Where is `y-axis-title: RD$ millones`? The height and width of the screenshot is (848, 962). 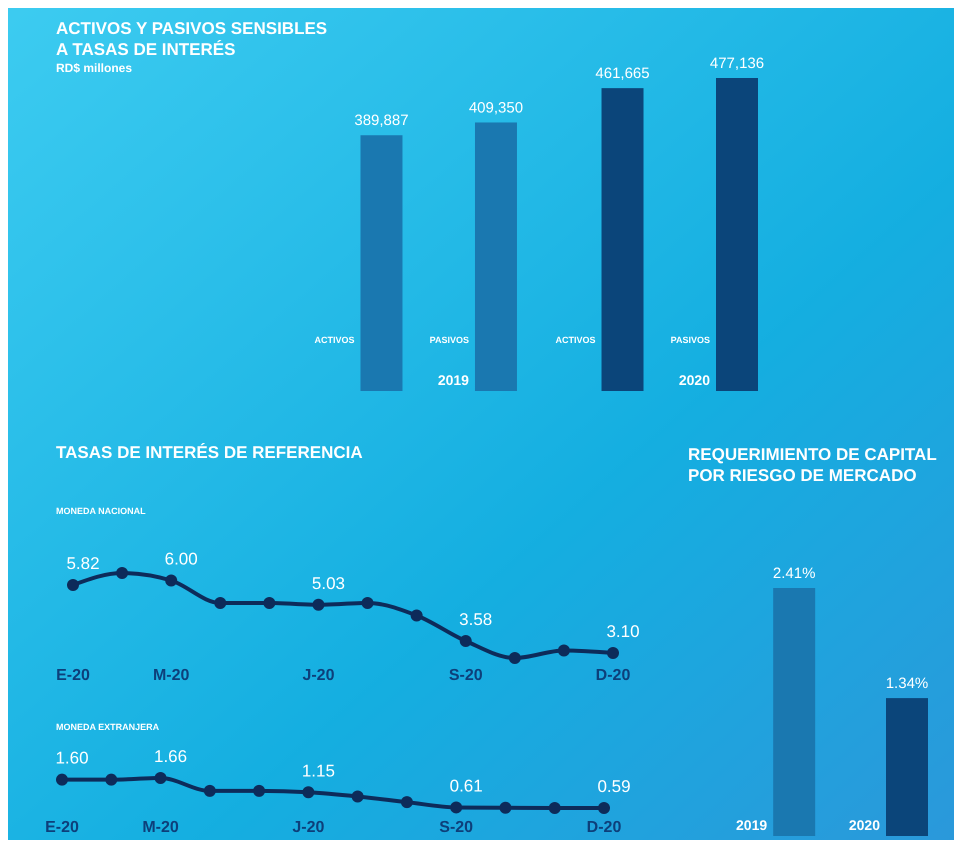 y-axis-title: RD$ millones is located at coordinates (94, 68).